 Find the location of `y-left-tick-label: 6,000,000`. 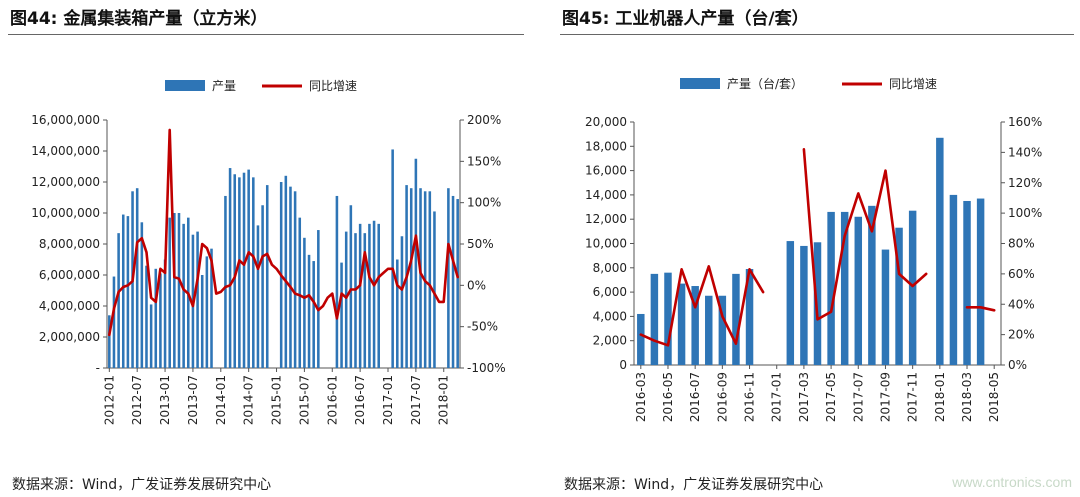

y-left-tick-label: 6,000,000 is located at coordinates (69, 275).